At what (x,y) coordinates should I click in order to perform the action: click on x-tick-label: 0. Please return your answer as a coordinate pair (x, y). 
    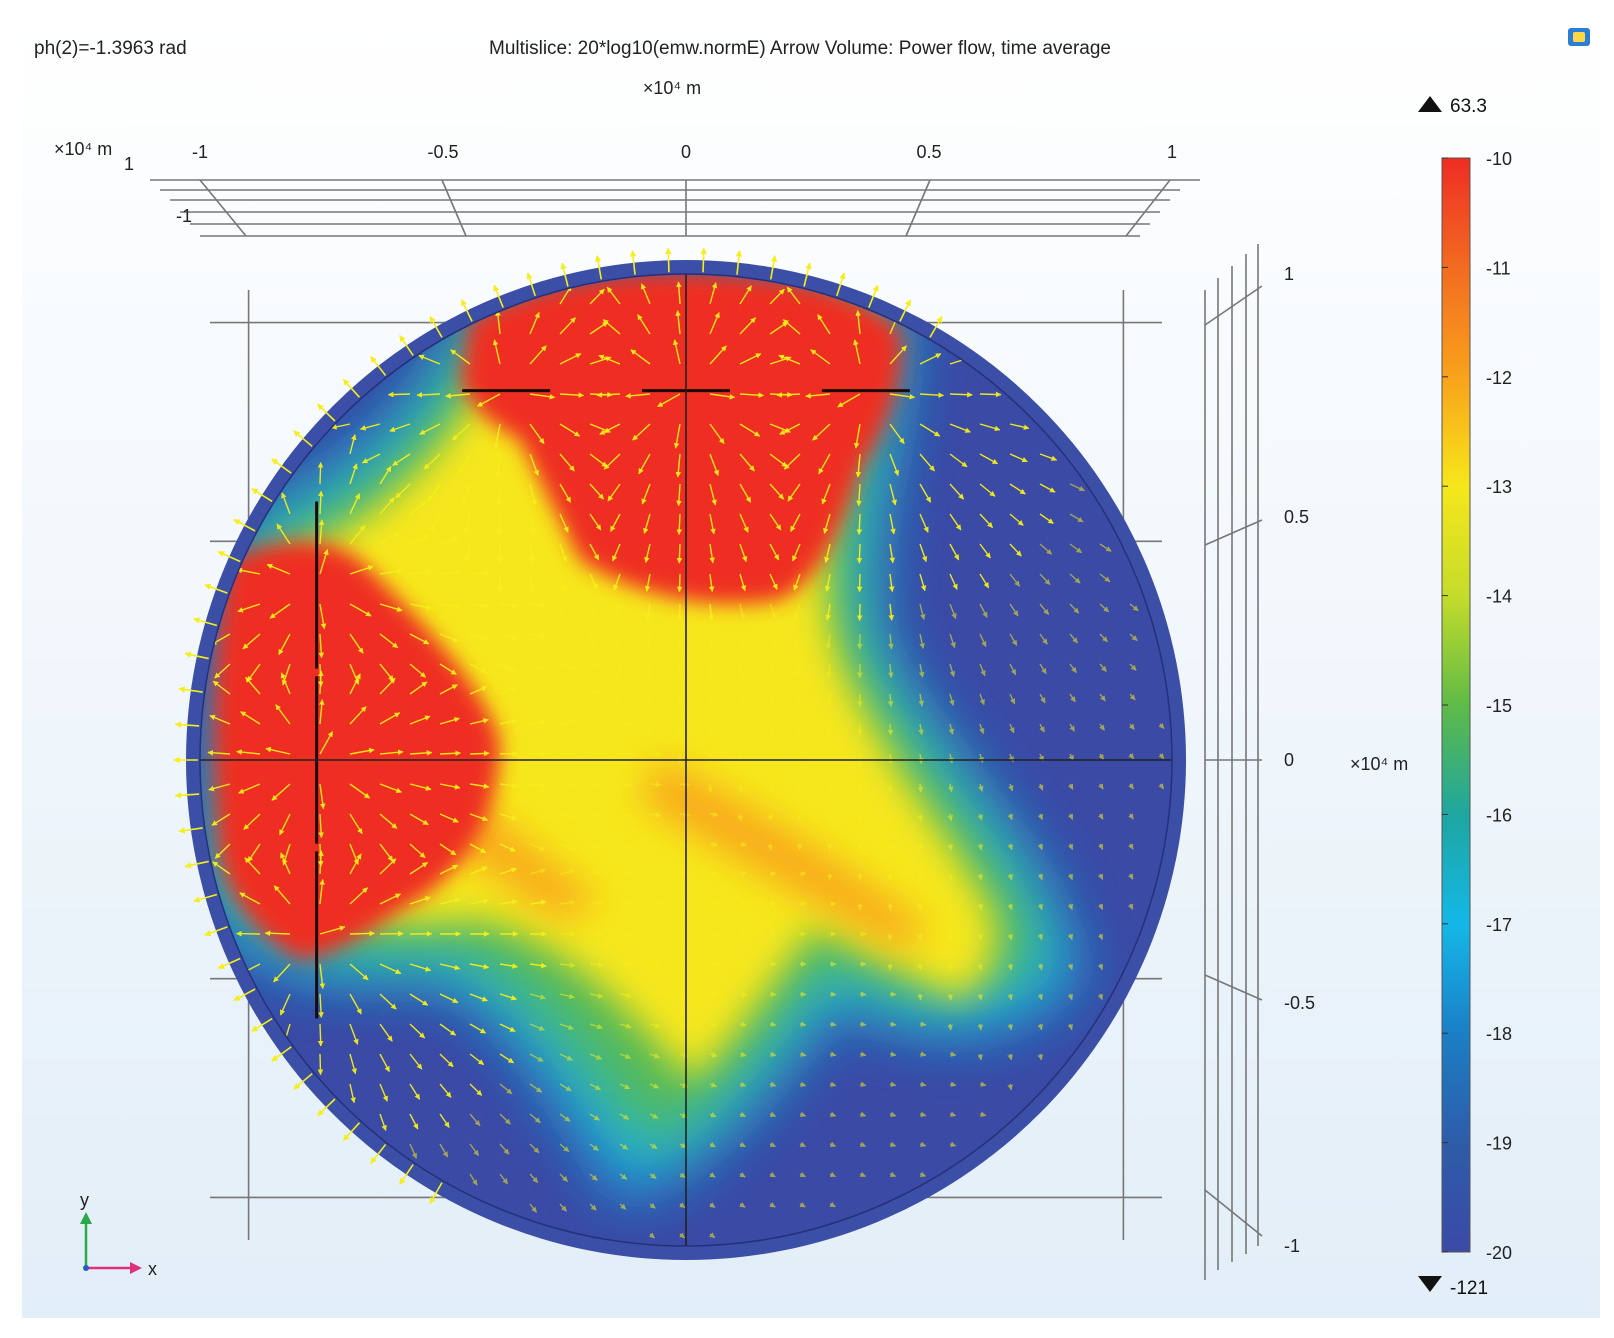
    Looking at the image, I should click on (686, 152).